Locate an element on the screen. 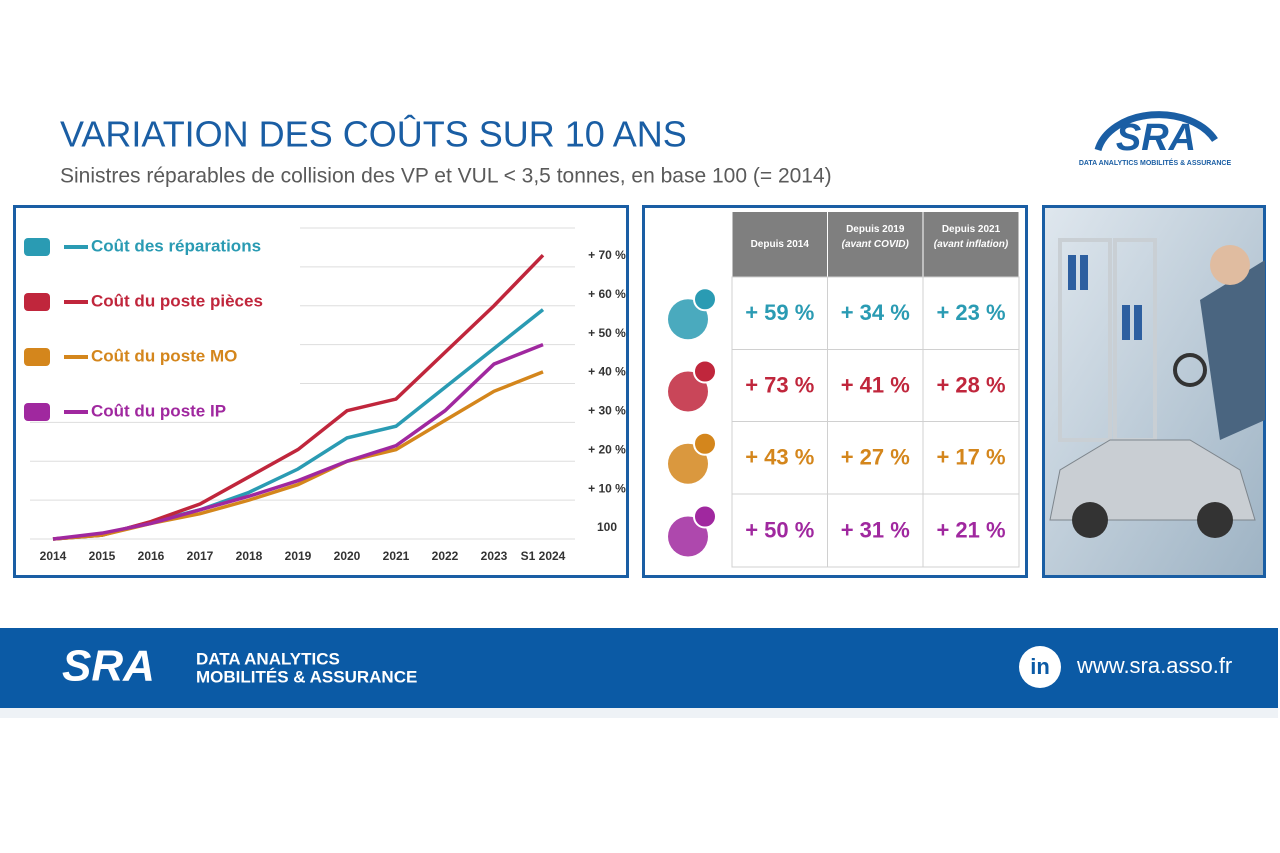  logo-tagline: DATA ANALYTICS MOBILITÉS & ASSURANCE is located at coordinates (1155, 162).